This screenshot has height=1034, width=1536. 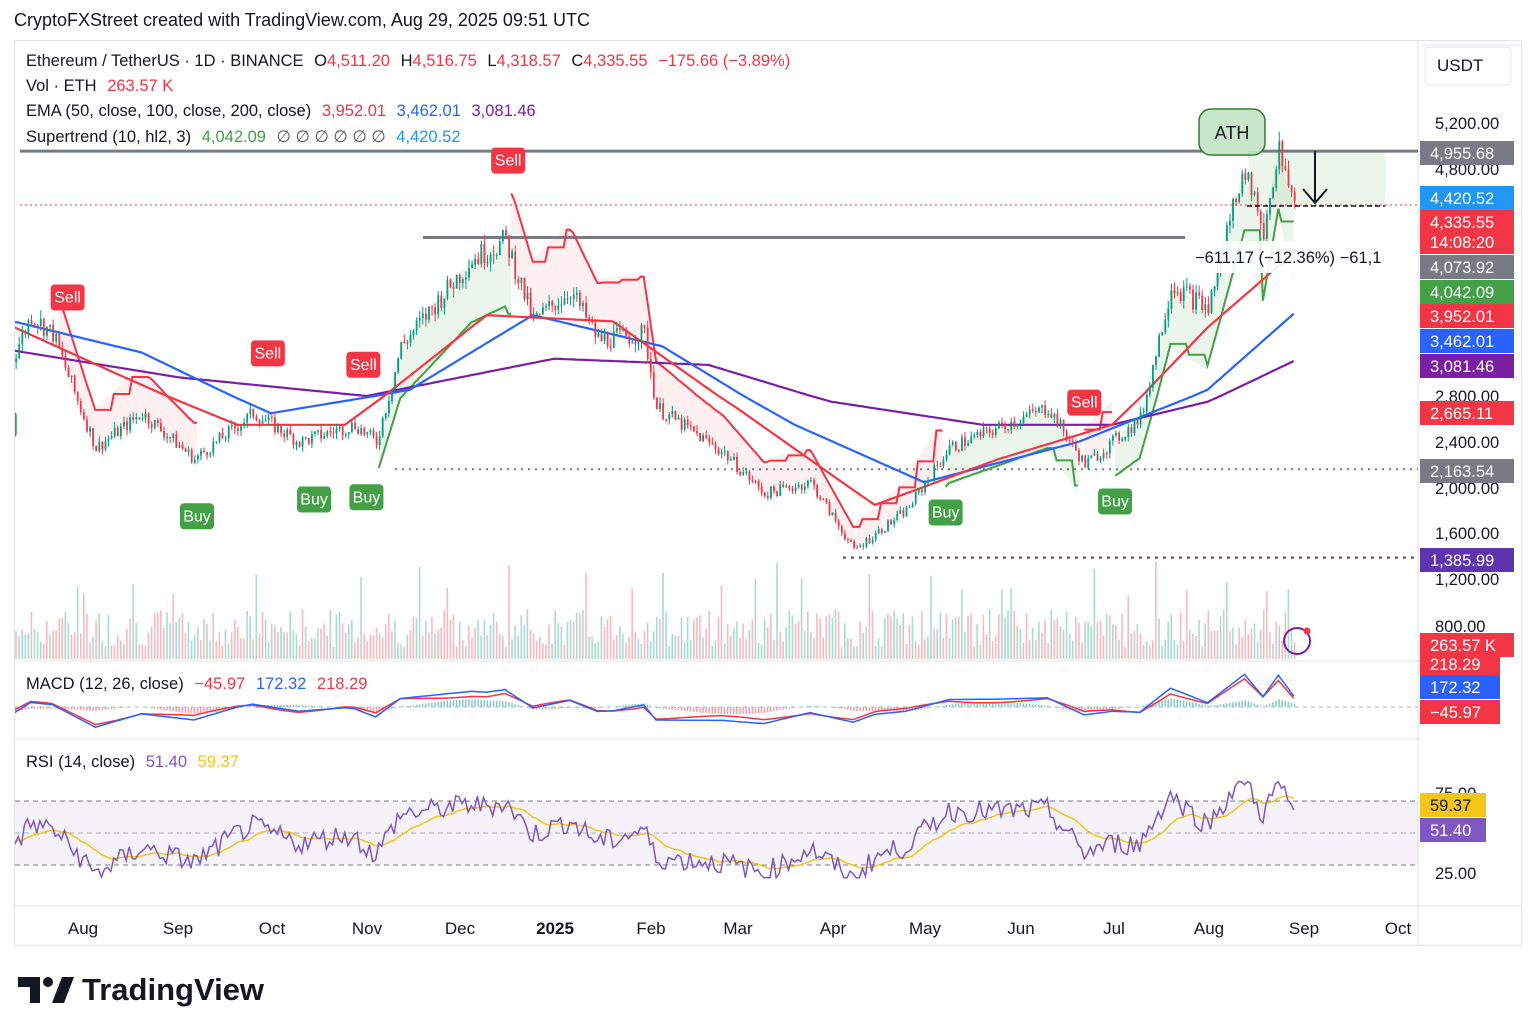 What do you see at coordinates (105, 684) in the screenshot?
I see `macd-label: MACD (12, 26, close)` at bounding box center [105, 684].